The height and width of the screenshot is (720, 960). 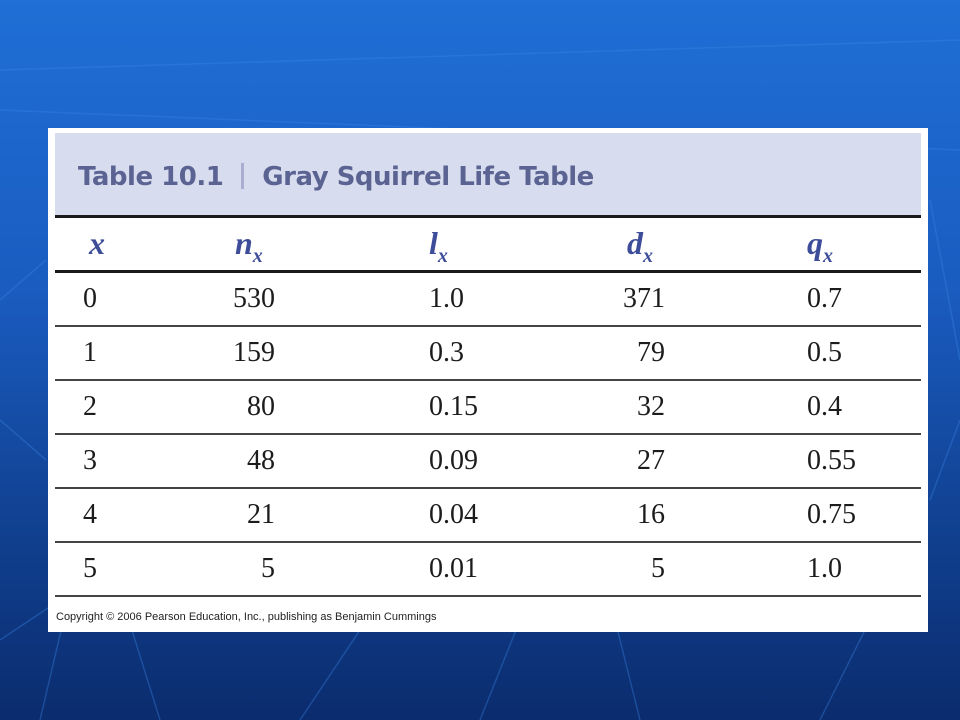 I want to click on cell-lx: 0.3, so click(x=446, y=352).